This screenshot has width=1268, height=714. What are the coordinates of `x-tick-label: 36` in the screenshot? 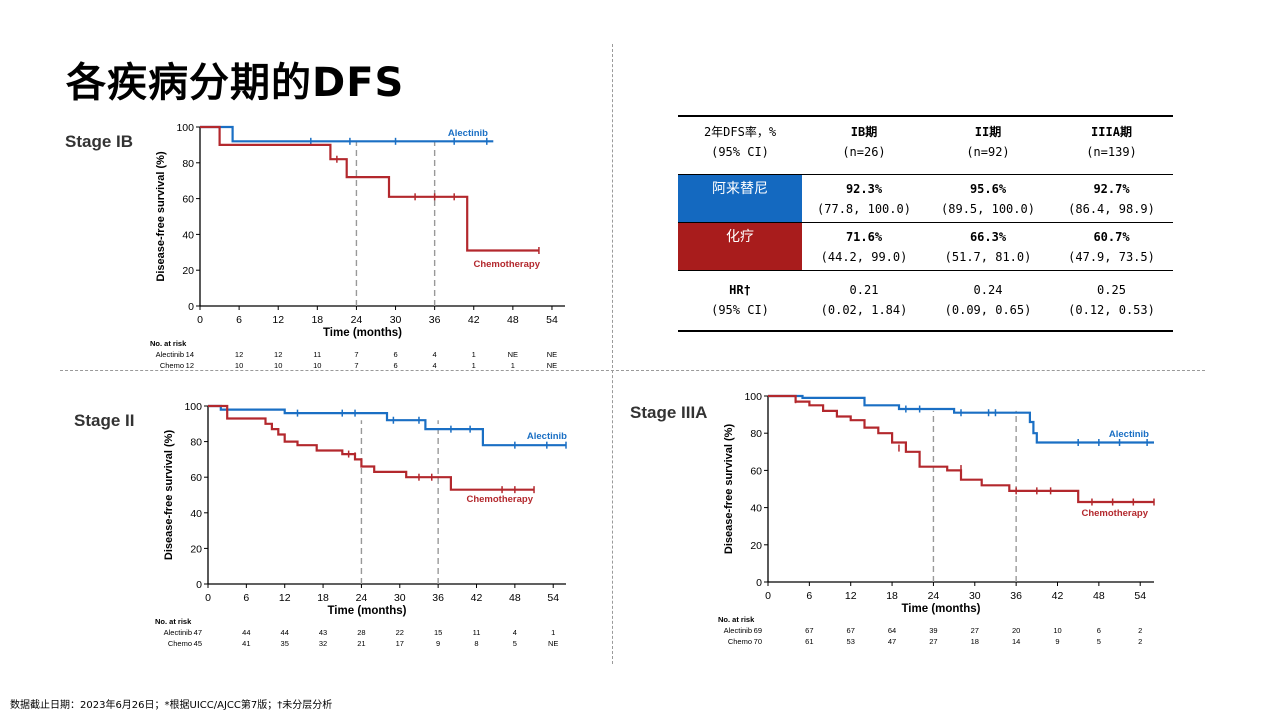 It's located at (1016, 596).